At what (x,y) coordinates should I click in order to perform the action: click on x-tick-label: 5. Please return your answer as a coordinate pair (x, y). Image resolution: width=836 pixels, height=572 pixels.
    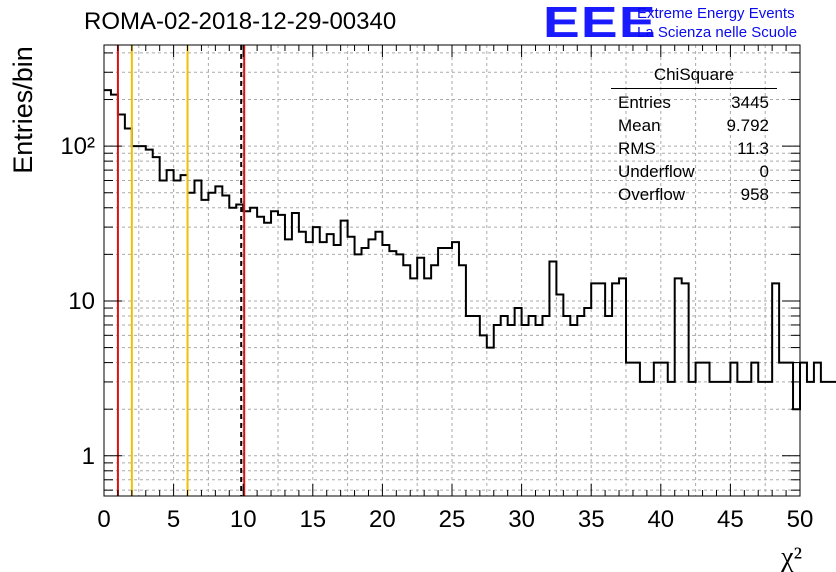
    Looking at the image, I should click on (173, 519).